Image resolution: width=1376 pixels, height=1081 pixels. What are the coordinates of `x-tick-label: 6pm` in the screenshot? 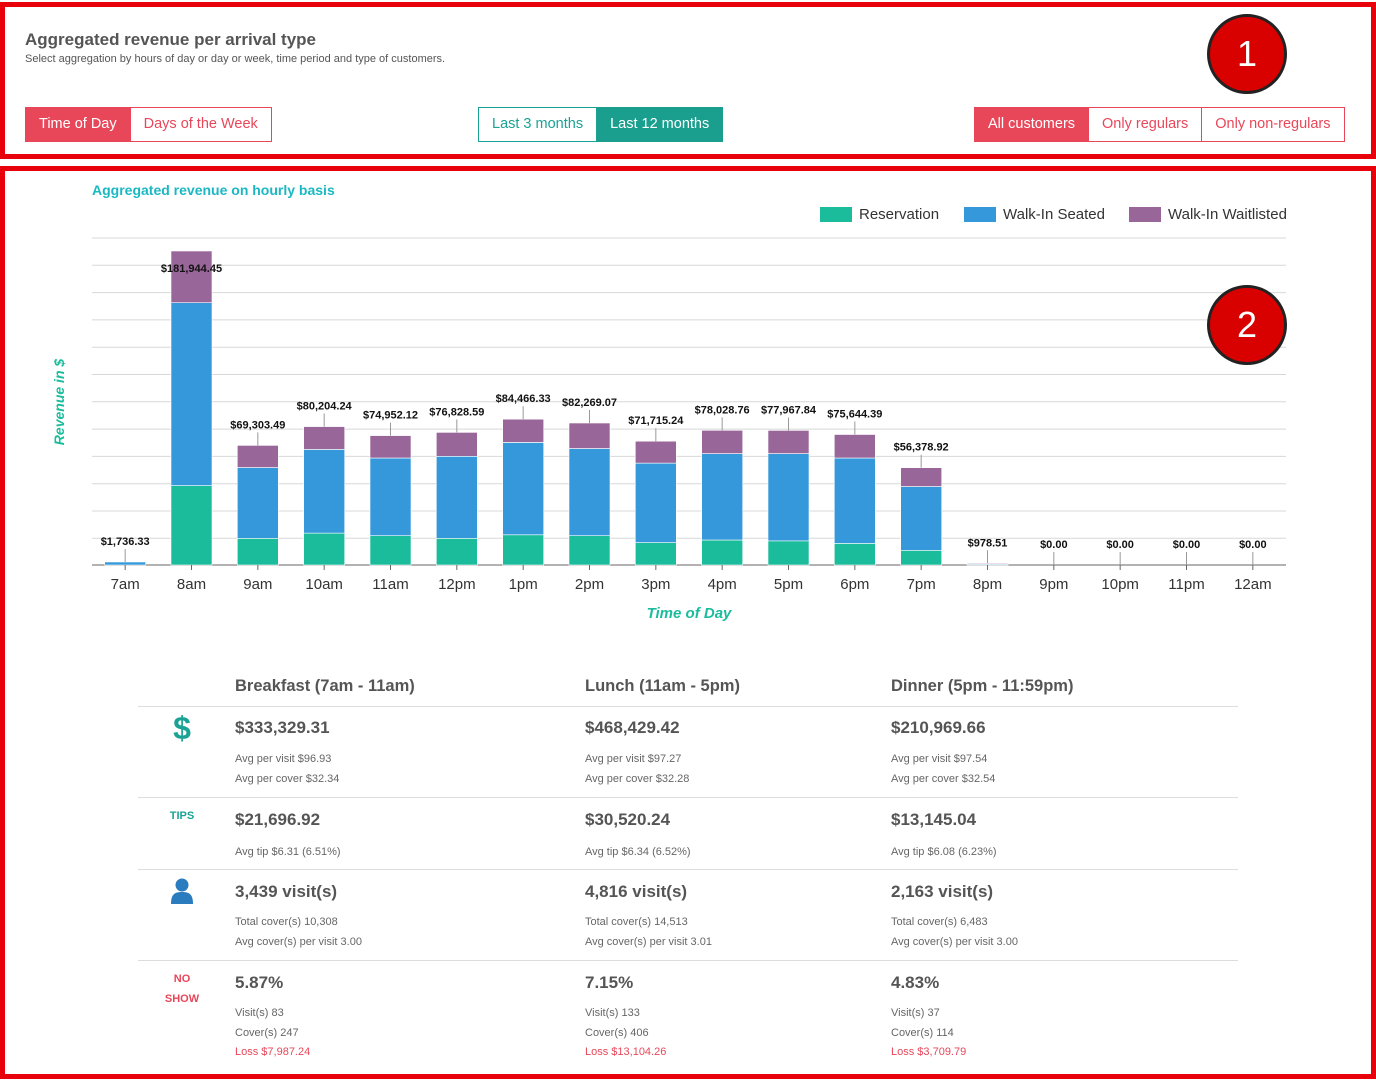 It's located at (854, 584).